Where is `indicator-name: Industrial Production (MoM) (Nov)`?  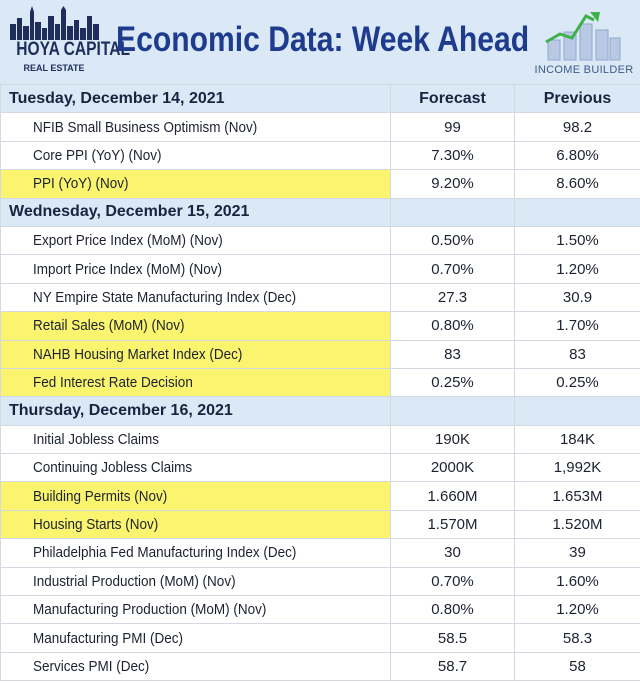 indicator-name: Industrial Production (MoM) (Nov) is located at coordinates (195, 581).